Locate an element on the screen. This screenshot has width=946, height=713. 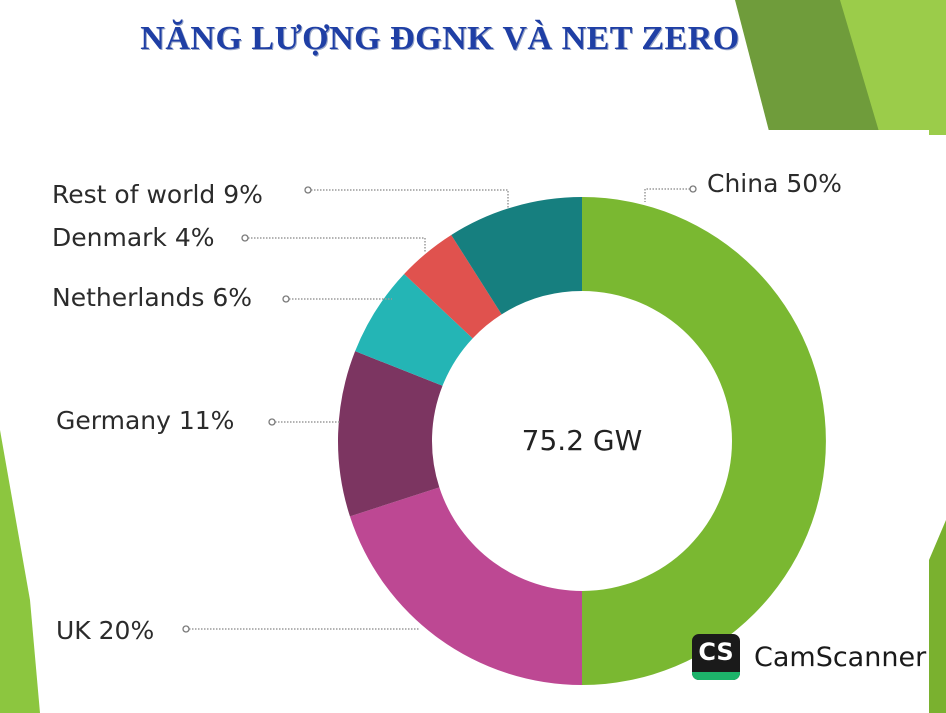
camscanner-watermark: CS CamScanner is located at coordinates (809, 657).